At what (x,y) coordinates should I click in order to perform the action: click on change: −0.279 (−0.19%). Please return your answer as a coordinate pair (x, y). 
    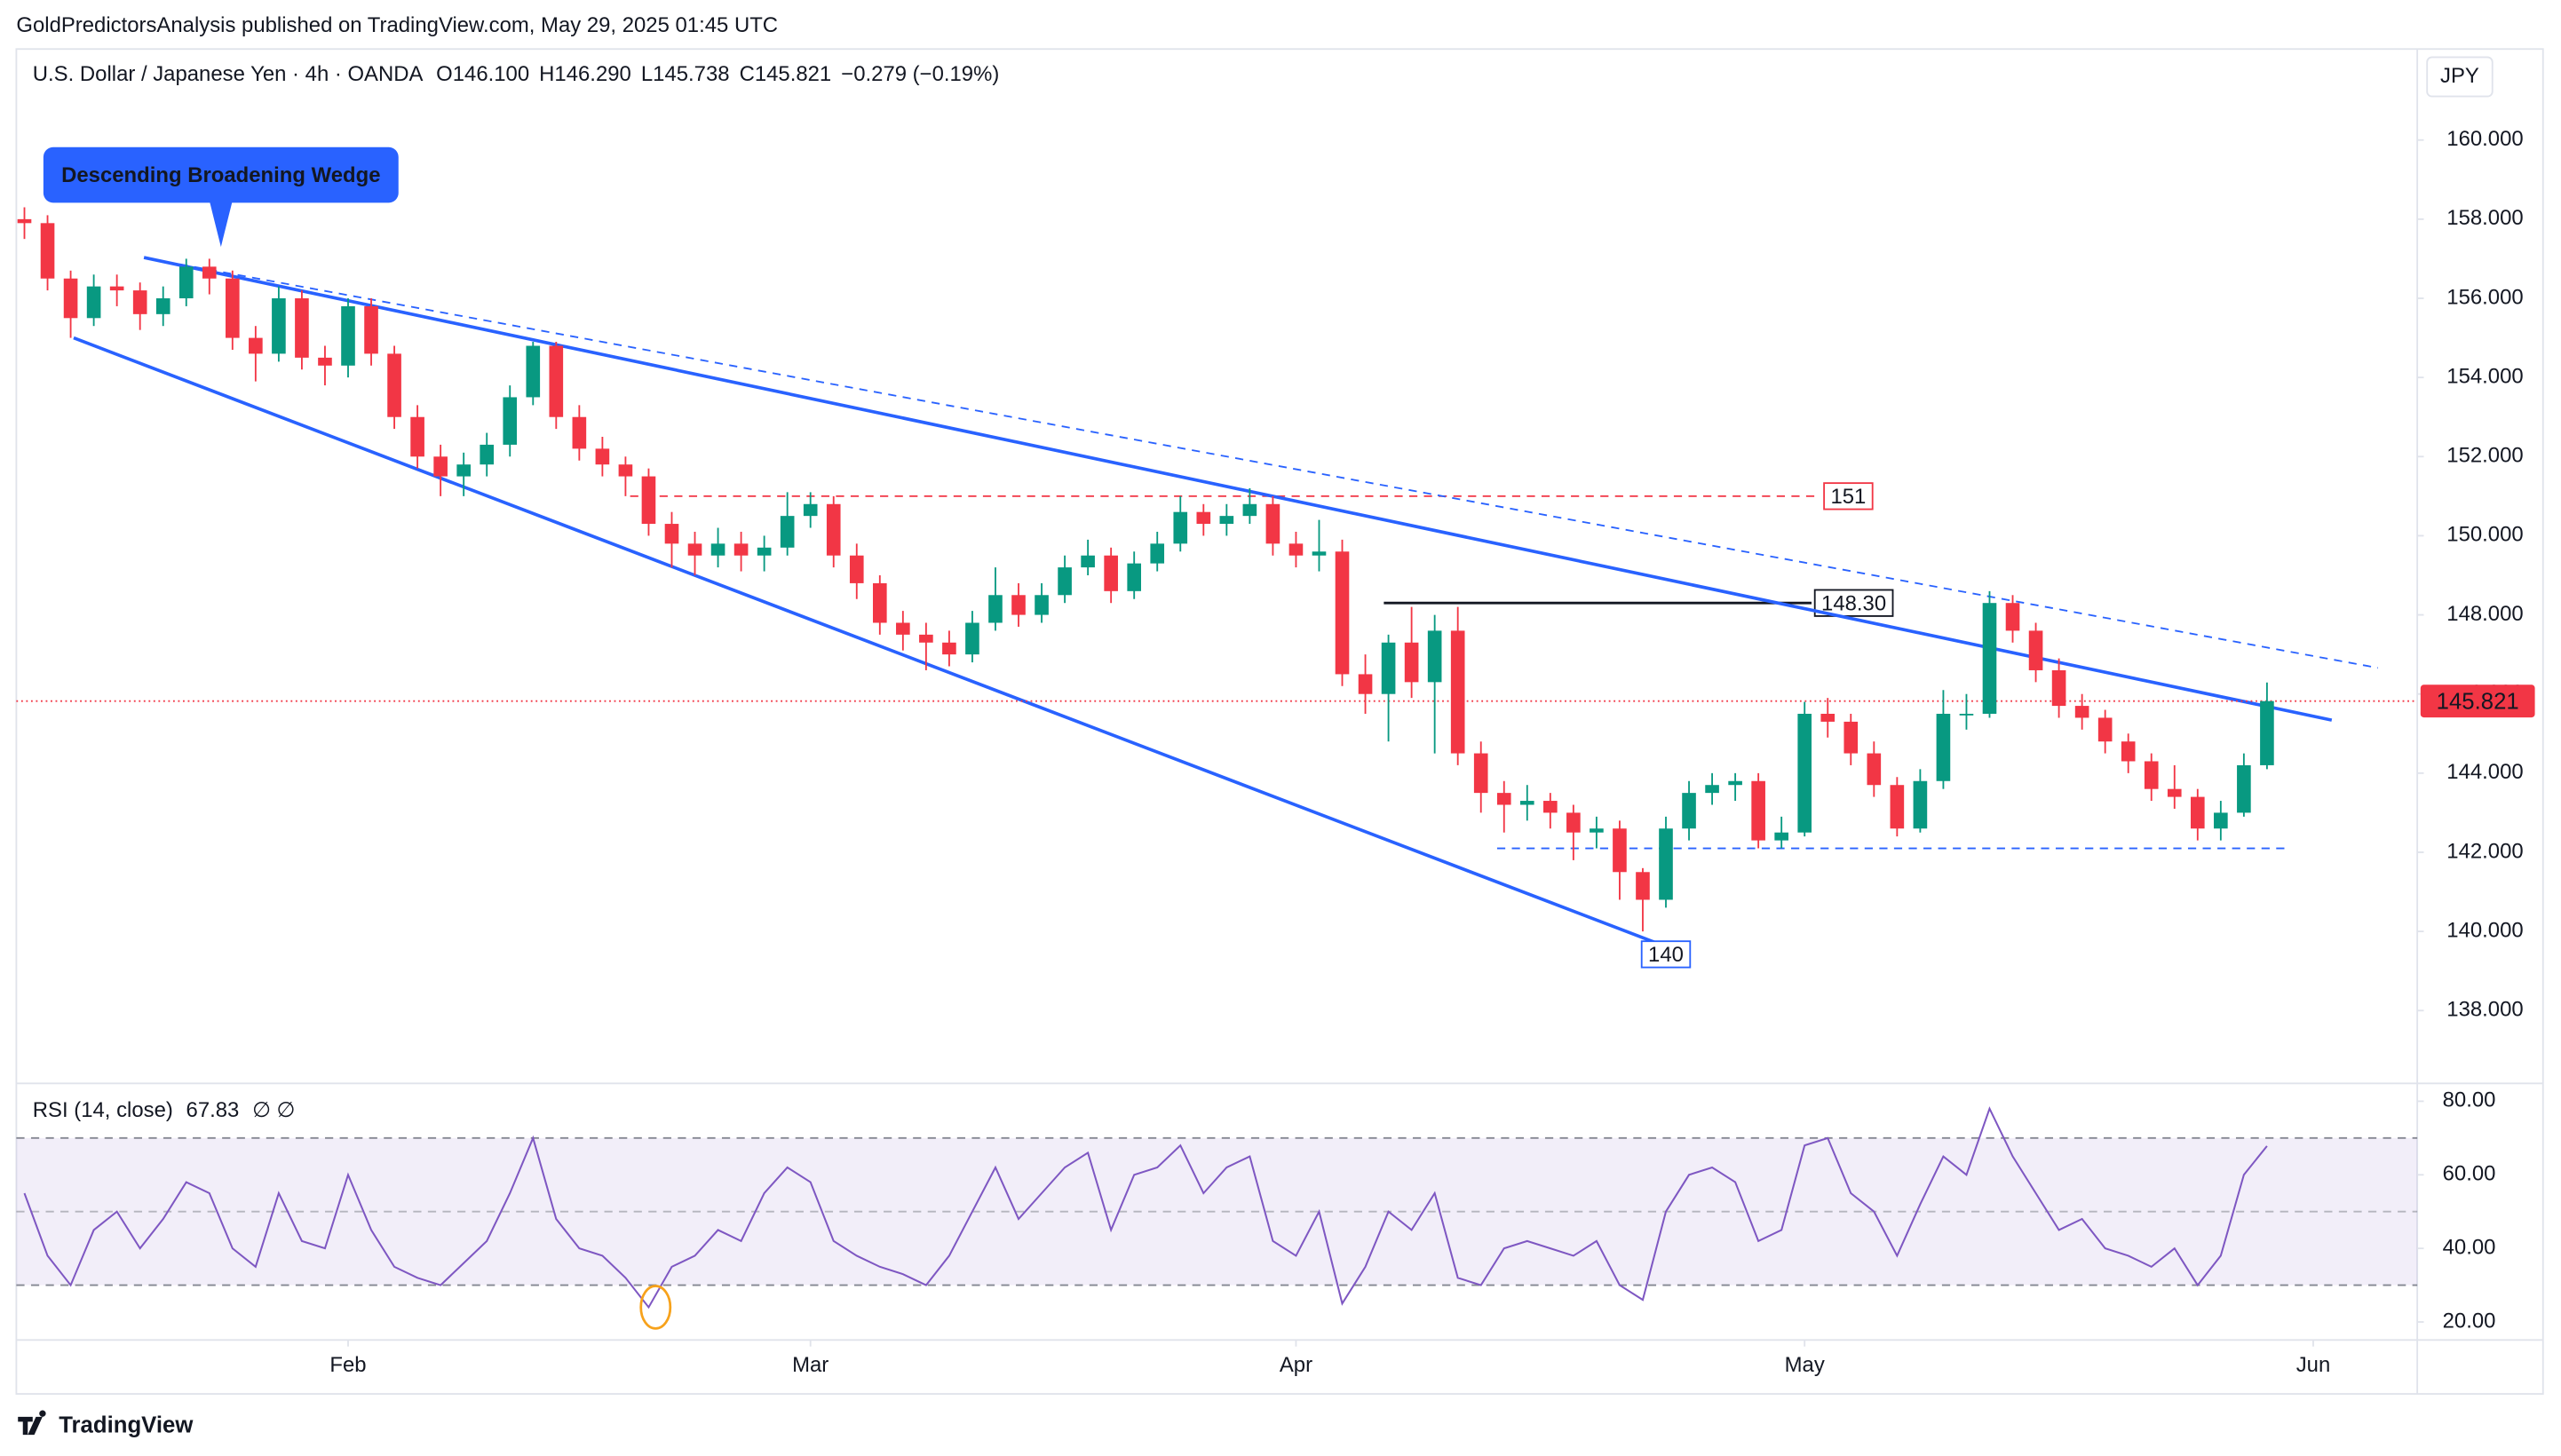
    Looking at the image, I should click on (920, 74).